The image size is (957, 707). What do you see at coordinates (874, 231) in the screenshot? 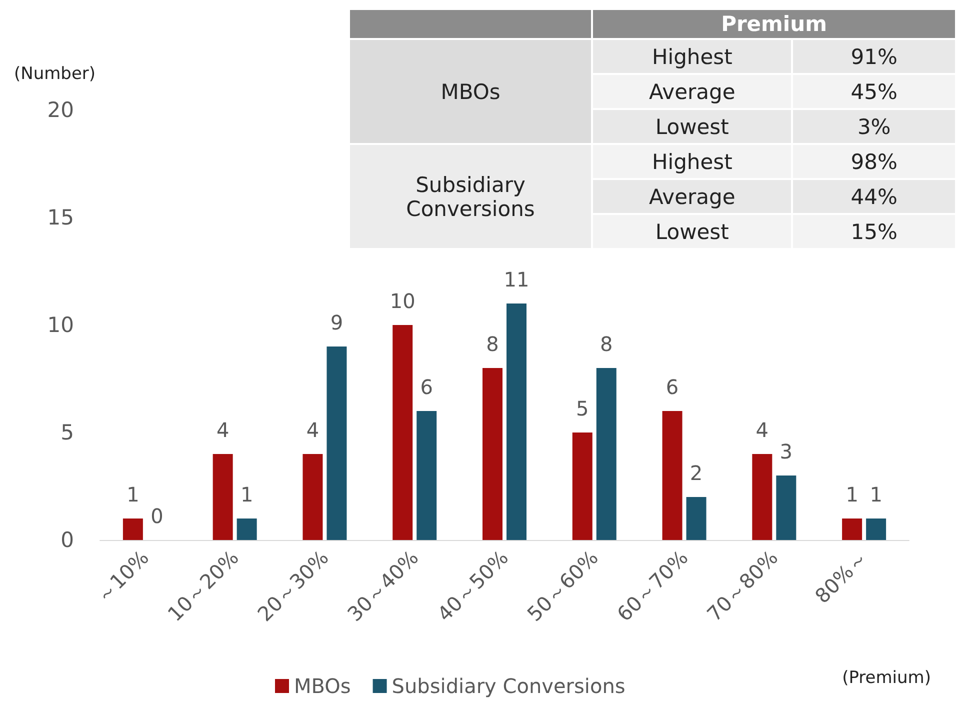
I see `annotation: 15%` at bounding box center [874, 231].